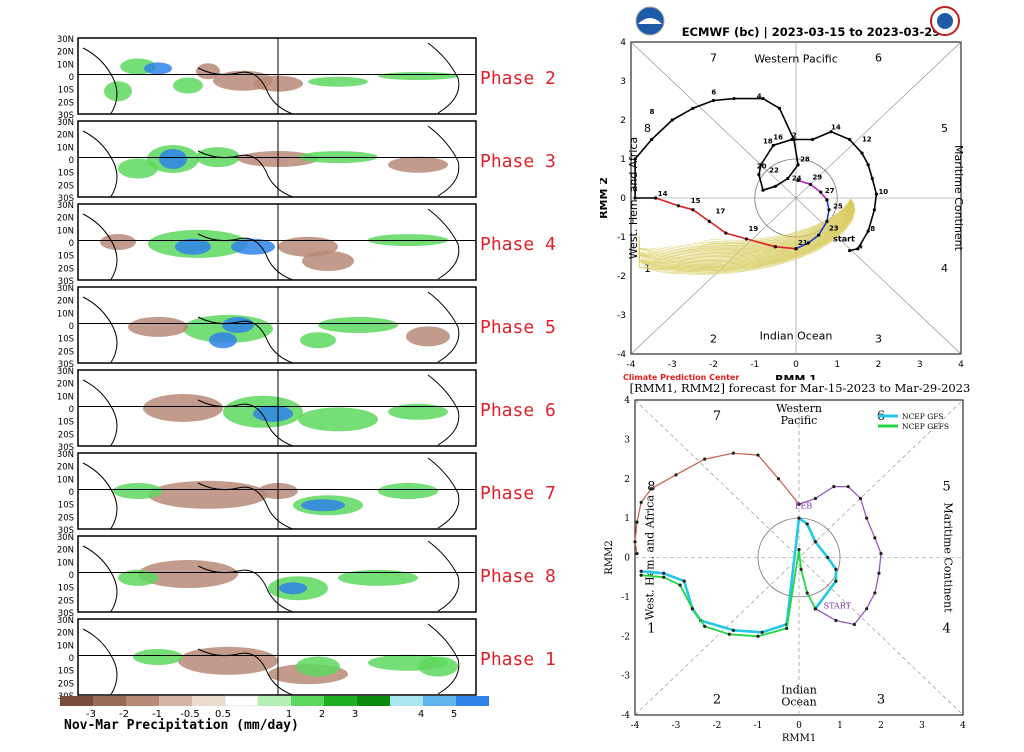  Describe the element at coordinates (768, 141) in the screenshot. I see `day-label: 18` at that location.